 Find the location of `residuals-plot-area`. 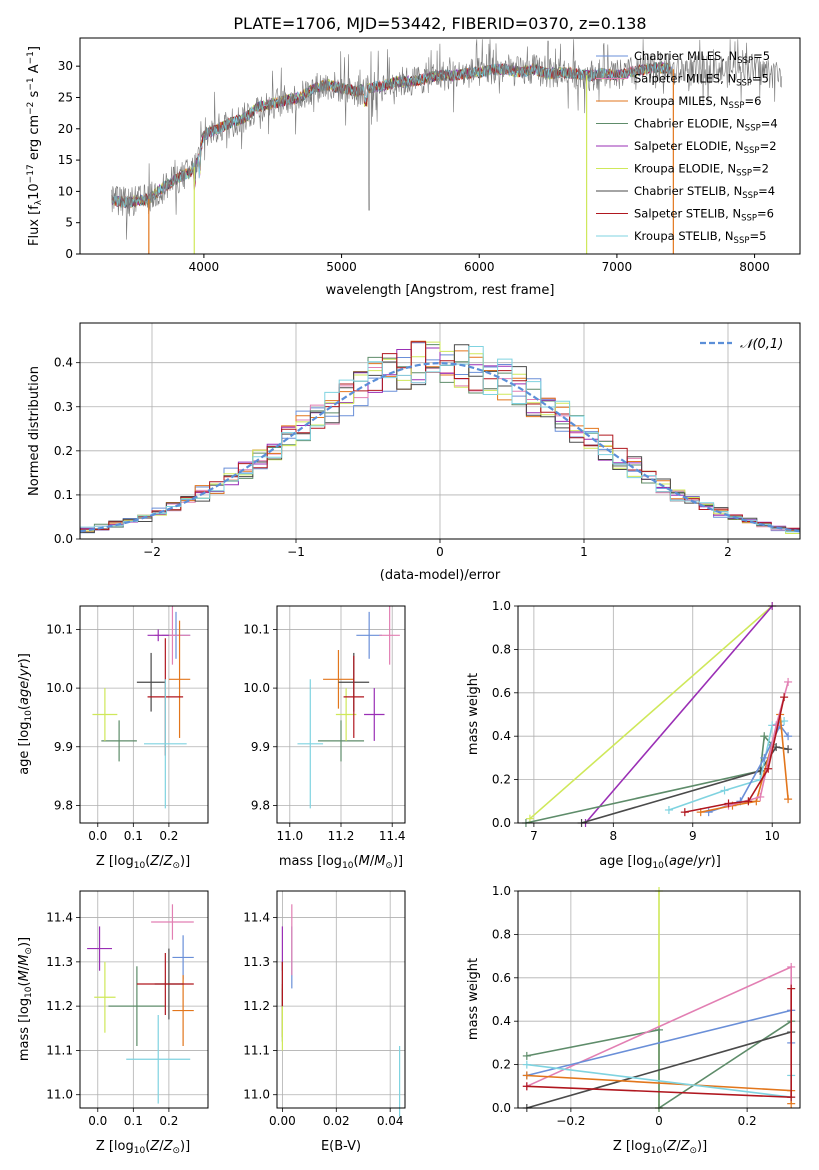

residuals-plot-area is located at coordinates (440, 439).